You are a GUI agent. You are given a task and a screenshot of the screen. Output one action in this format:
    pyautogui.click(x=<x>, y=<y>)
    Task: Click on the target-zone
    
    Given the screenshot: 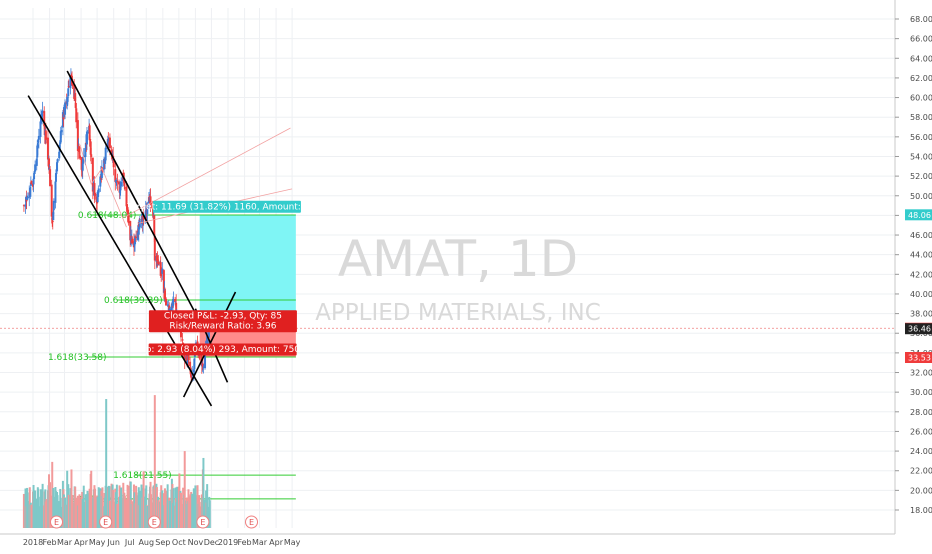 What is the action you would take?
    pyautogui.click(x=247, y=271)
    